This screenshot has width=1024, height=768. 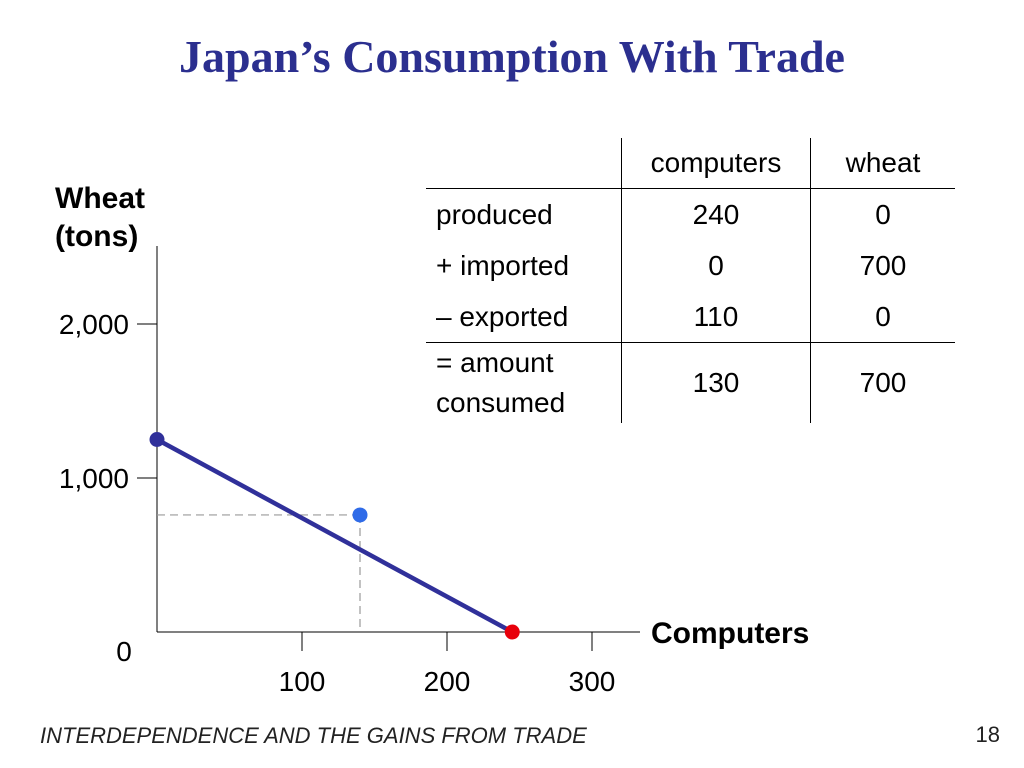 What do you see at coordinates (524, 382) in the screenshot?
I see `row-label: = amount consumed` at bounding box center [524, 382].